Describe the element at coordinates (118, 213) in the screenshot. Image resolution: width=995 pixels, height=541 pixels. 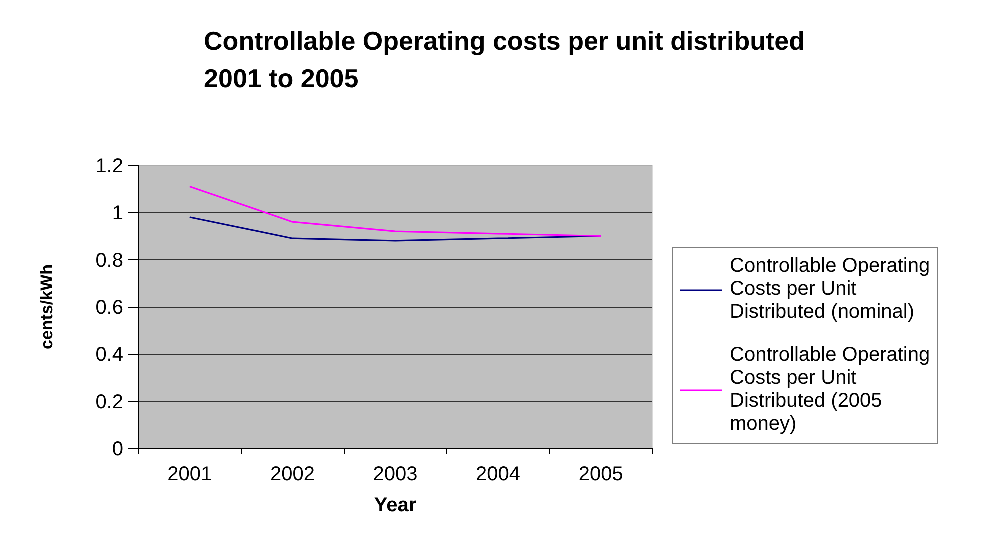
I see `y-tick-label: 1` at that location.